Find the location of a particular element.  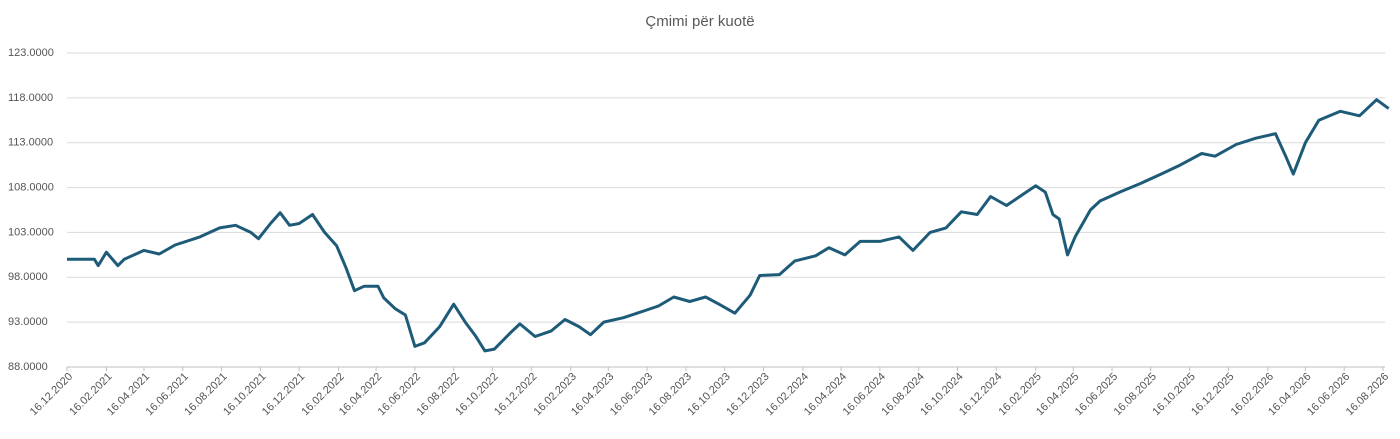

y-tick-label: 108.0000 is located at coordinates (31, 187).